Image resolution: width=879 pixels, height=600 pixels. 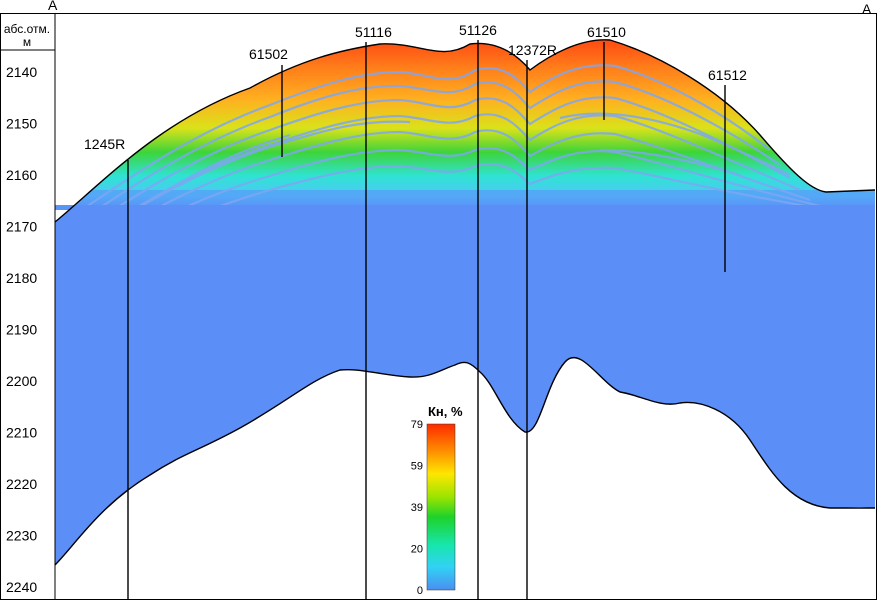 I want to click on well-51116: 51116, so click(x=373, y=312).